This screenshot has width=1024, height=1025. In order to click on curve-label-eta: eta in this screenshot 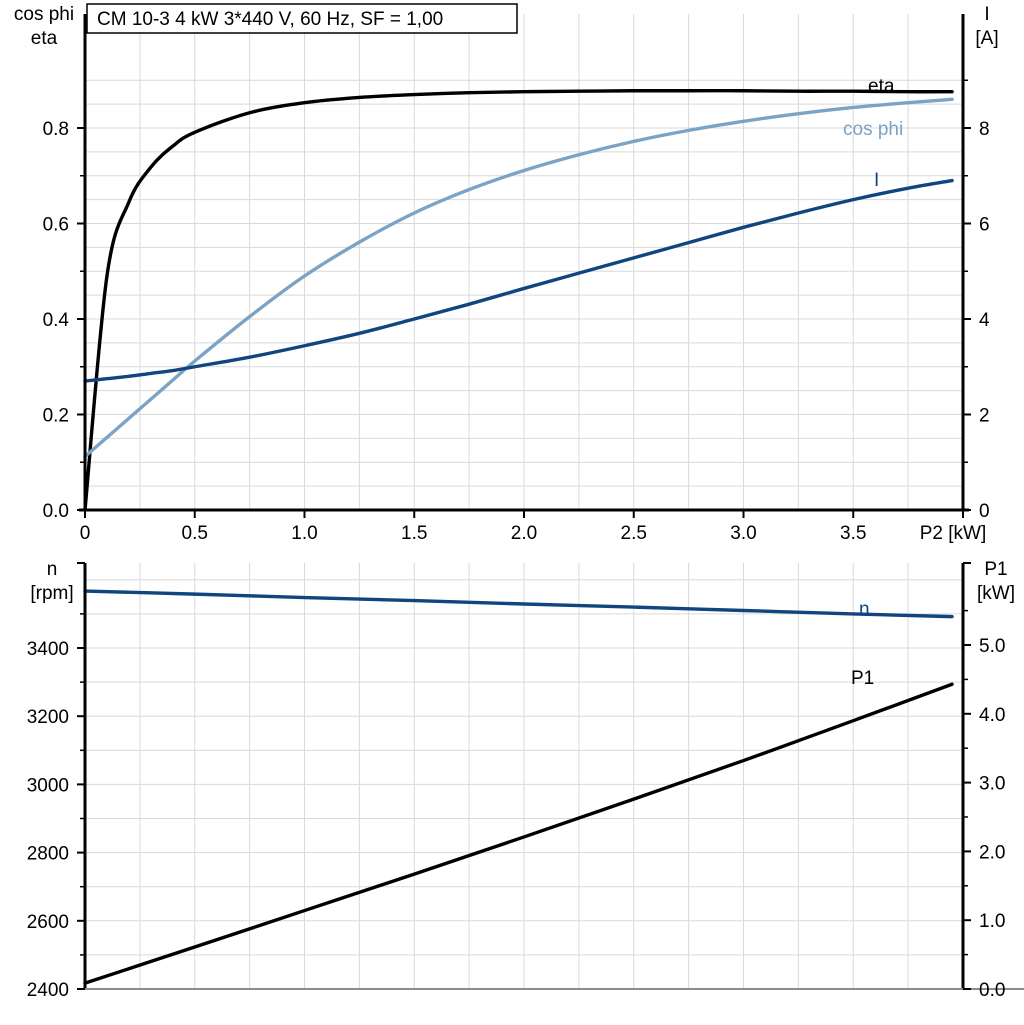, I will do `click(881, 86)`.